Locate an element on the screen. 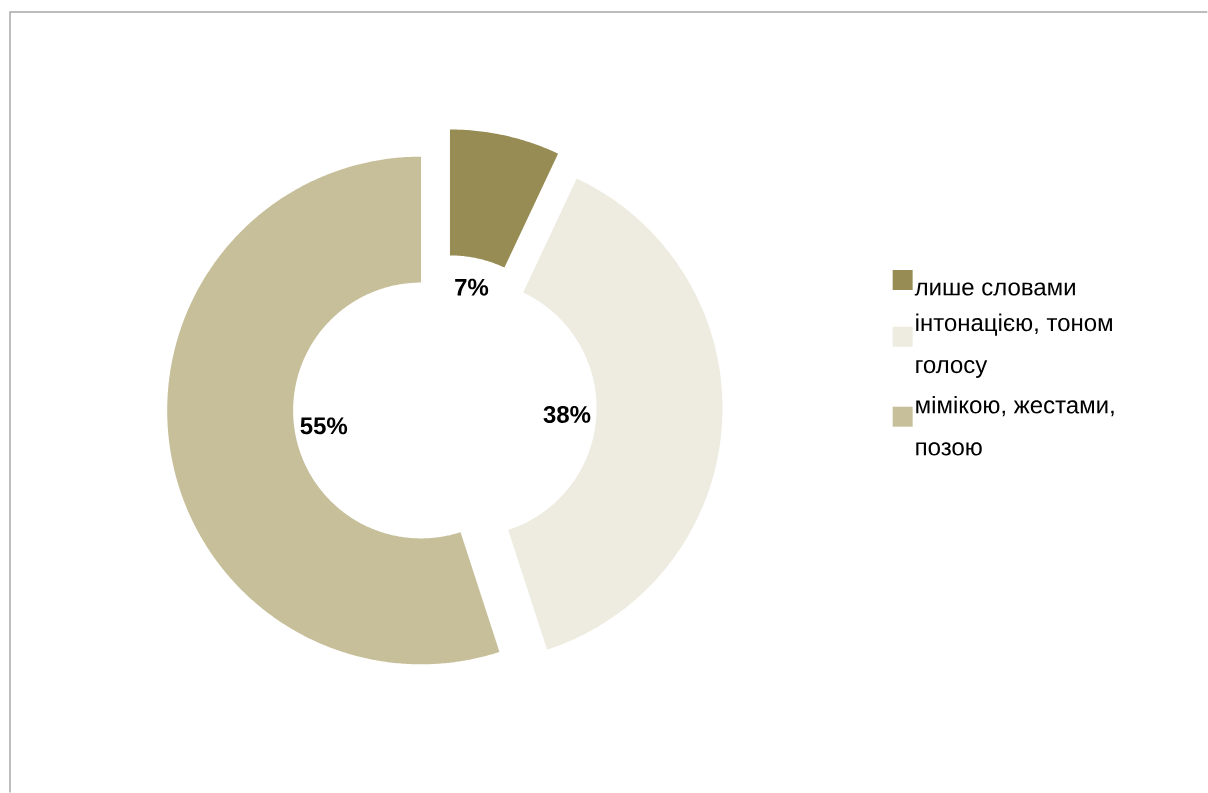 The height and width of the screenshot is (793, 1208). legend-label: лише словами is located at coordinates (994, 289).